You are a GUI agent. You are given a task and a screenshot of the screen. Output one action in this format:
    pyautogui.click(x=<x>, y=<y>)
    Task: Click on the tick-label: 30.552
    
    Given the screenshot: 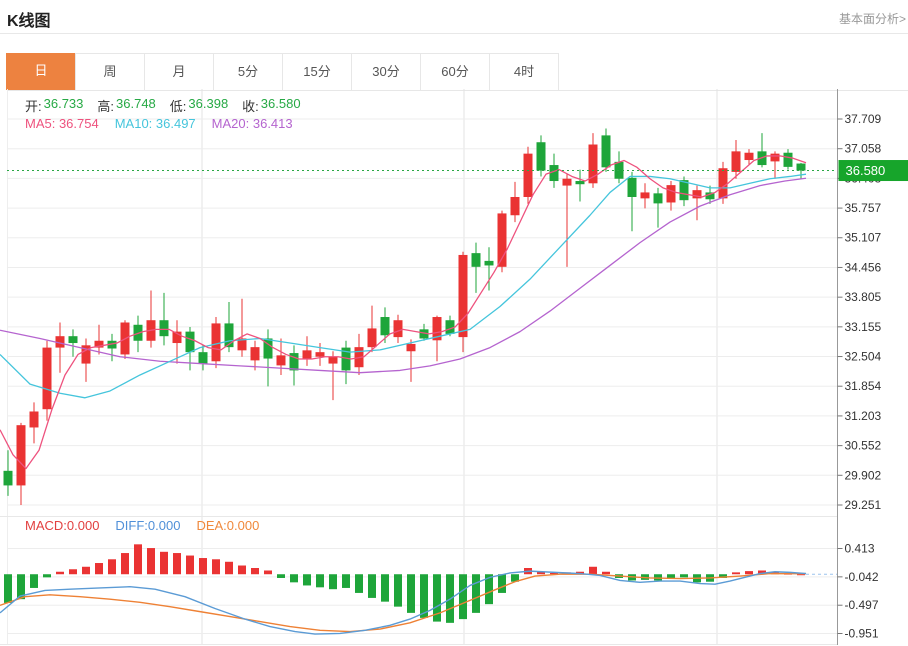 What is the action you would take?
    pyautogui.click(x=863, y=446)
    